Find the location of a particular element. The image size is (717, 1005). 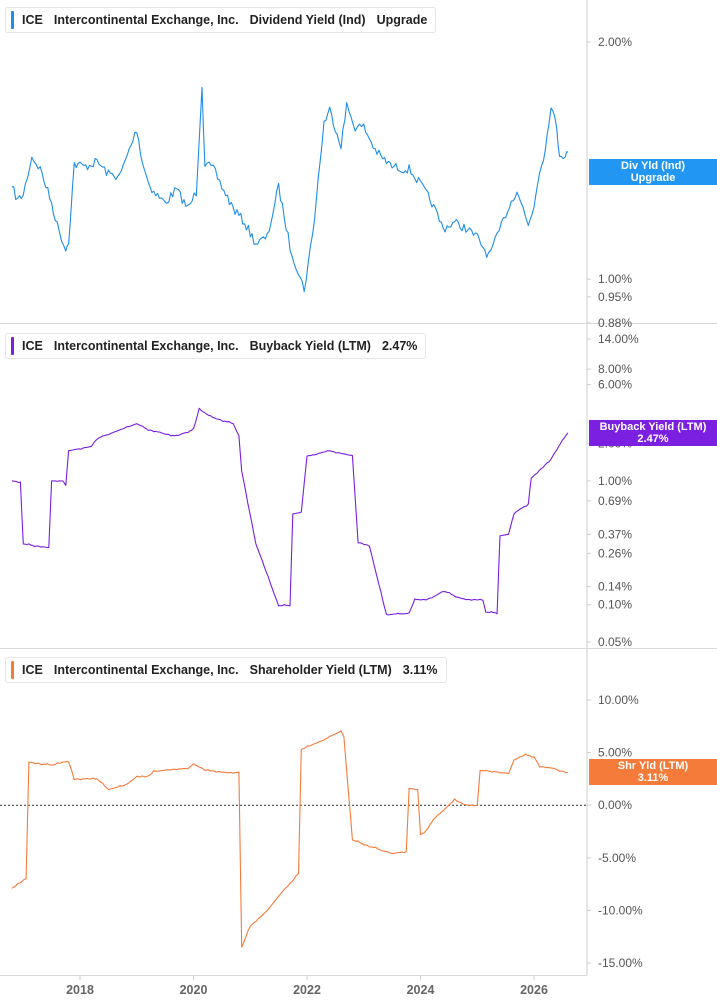

y-tick-label: -15.00% is located at coordinates (620, 963).